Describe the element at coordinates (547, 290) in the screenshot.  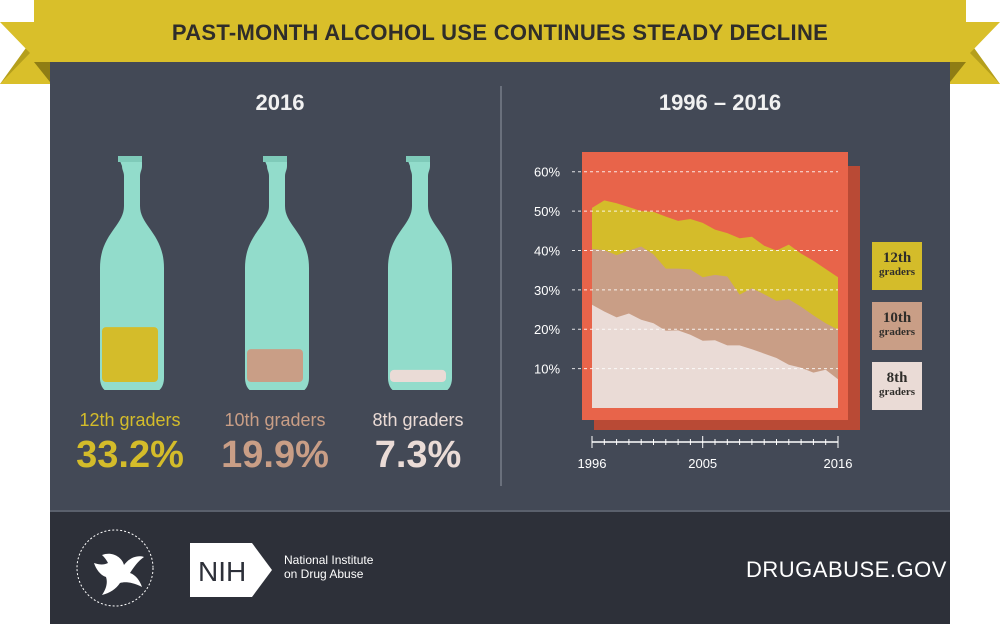
I see `y-tick-label: 30%` at that location.